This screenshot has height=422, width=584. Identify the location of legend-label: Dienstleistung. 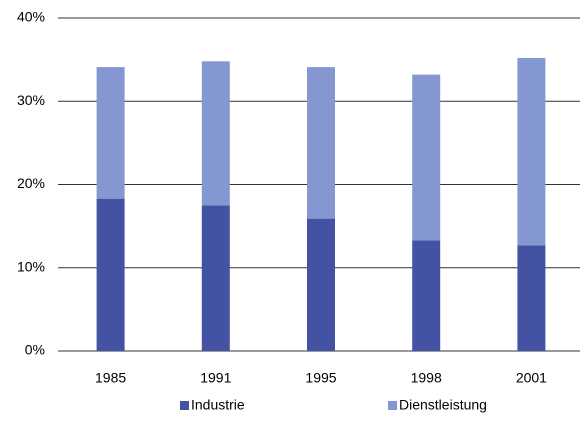
(443, 405).